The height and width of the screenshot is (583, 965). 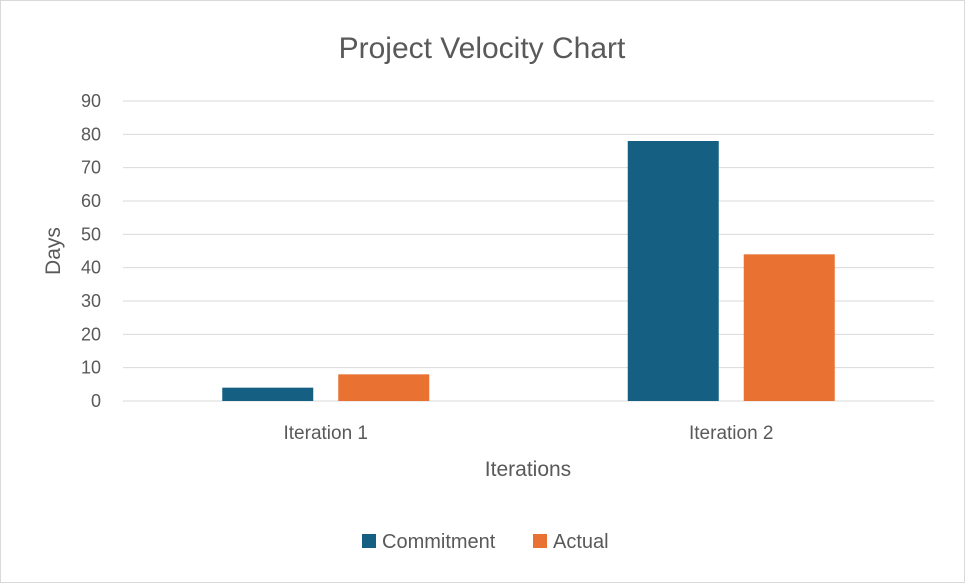 I want to click on legend: Commitment Actual, so click(x=485, y=542).